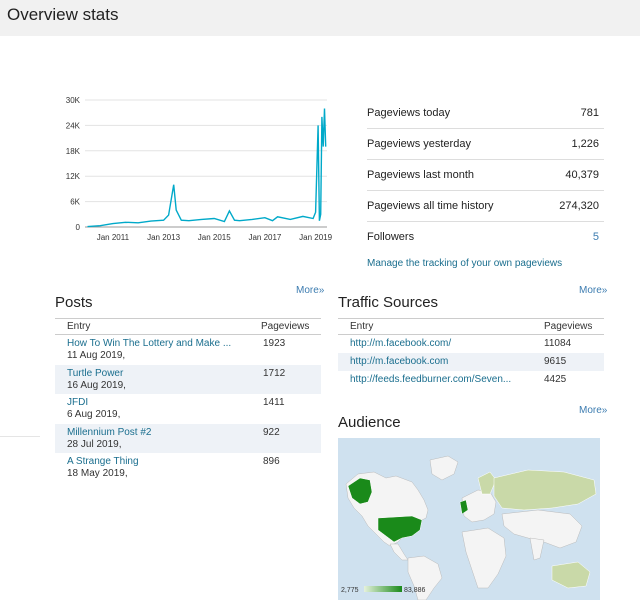 Image resolution: width=640 pixels, height=606 pixels. What do you see at coordinates (571, 575) in the screenshot?
I see `australia-region` at bounding box center [571, 575].